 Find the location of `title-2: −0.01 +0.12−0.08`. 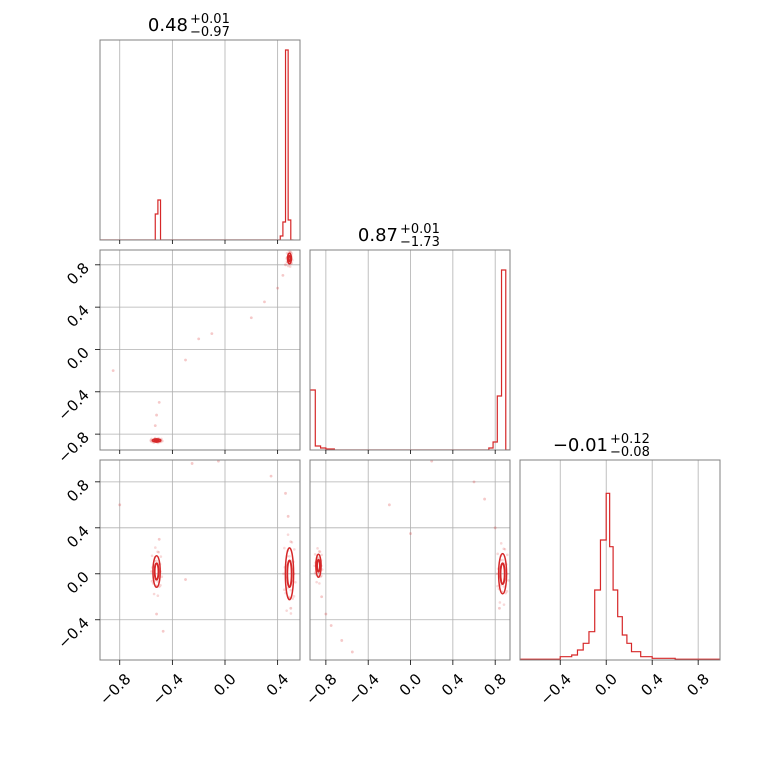

title-2: −0.01 +0.12−0.08 is located at coordinates (601, 446).